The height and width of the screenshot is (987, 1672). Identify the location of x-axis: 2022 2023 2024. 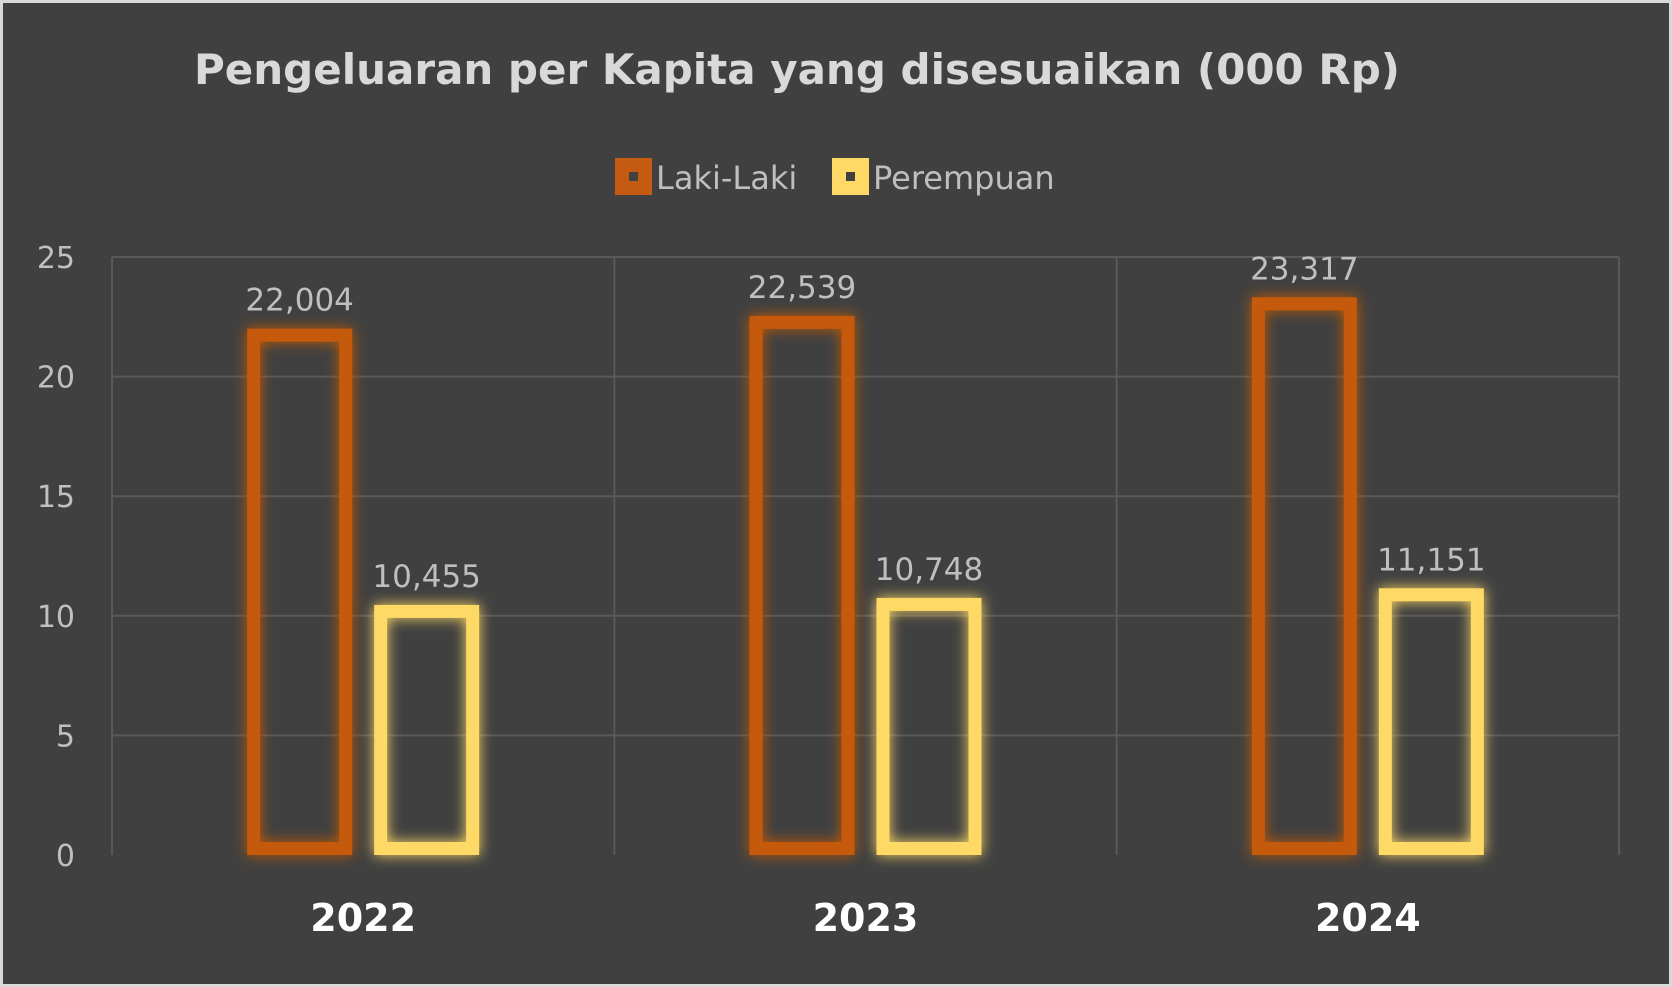
(865, 918).